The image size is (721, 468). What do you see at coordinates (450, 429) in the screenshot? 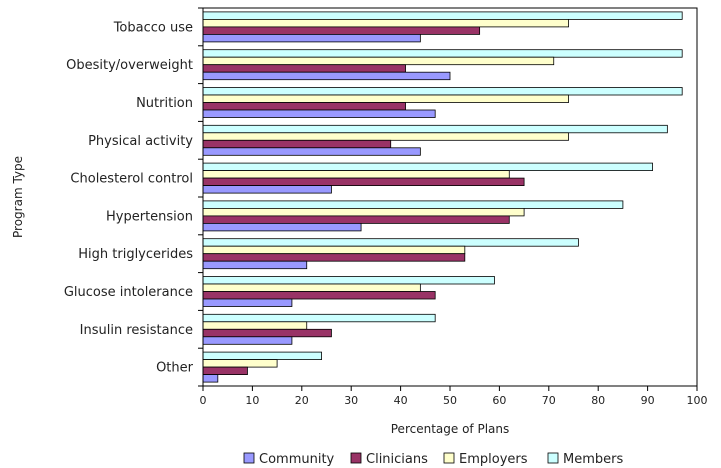
I see `x-axis-title: Percentage of Plans` at bounding box center [450, 429].